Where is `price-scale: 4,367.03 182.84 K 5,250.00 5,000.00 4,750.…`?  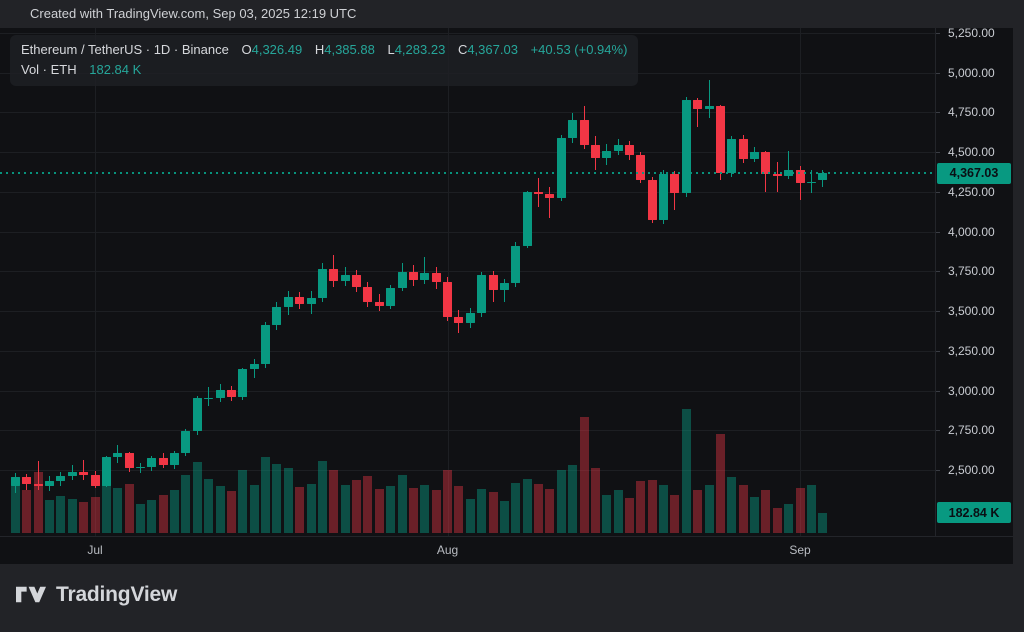
price-scale: 4,367.03 182.84 K 5,250.00 5,000.00 4,750.… is located at coordinates (974, 281).